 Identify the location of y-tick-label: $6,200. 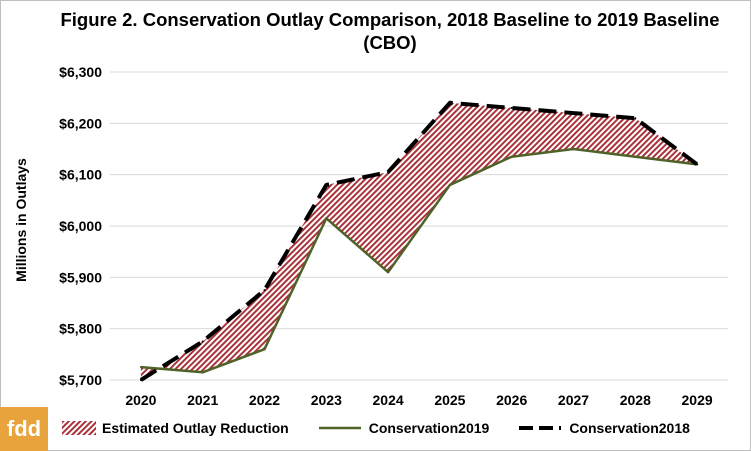
(80, 123).